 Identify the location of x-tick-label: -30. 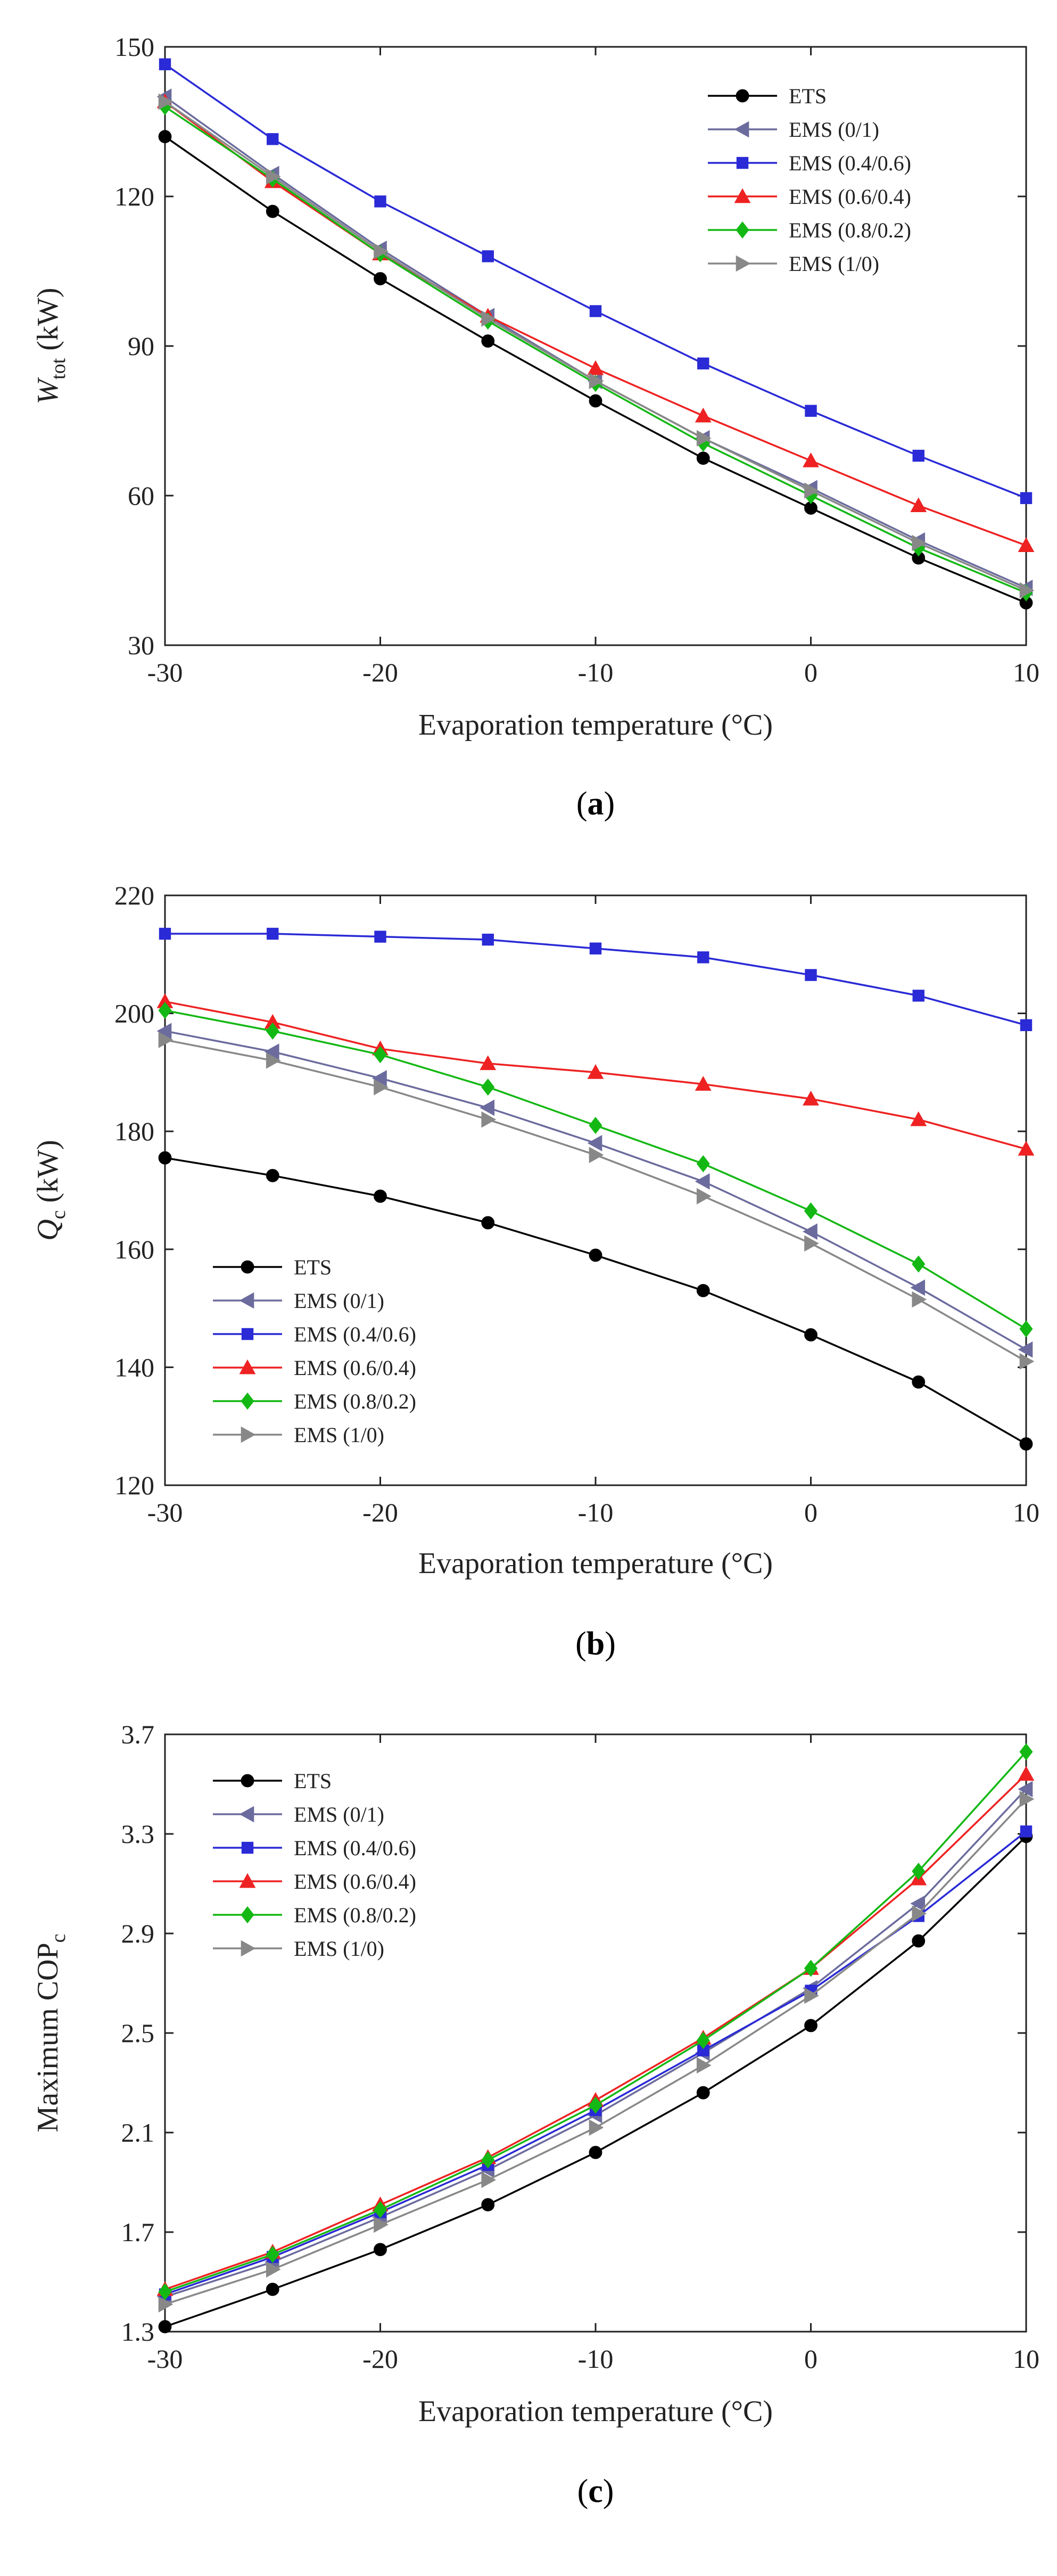
(165, 1512).